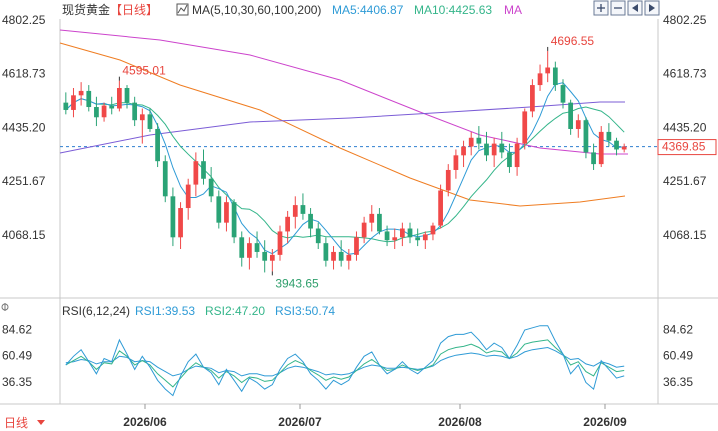 The width and height of the screenshot is (718, 431). Describe the element at coordinates (24, 235) in the screenshot. I see `price-tick-left: 4068.15` at that location.